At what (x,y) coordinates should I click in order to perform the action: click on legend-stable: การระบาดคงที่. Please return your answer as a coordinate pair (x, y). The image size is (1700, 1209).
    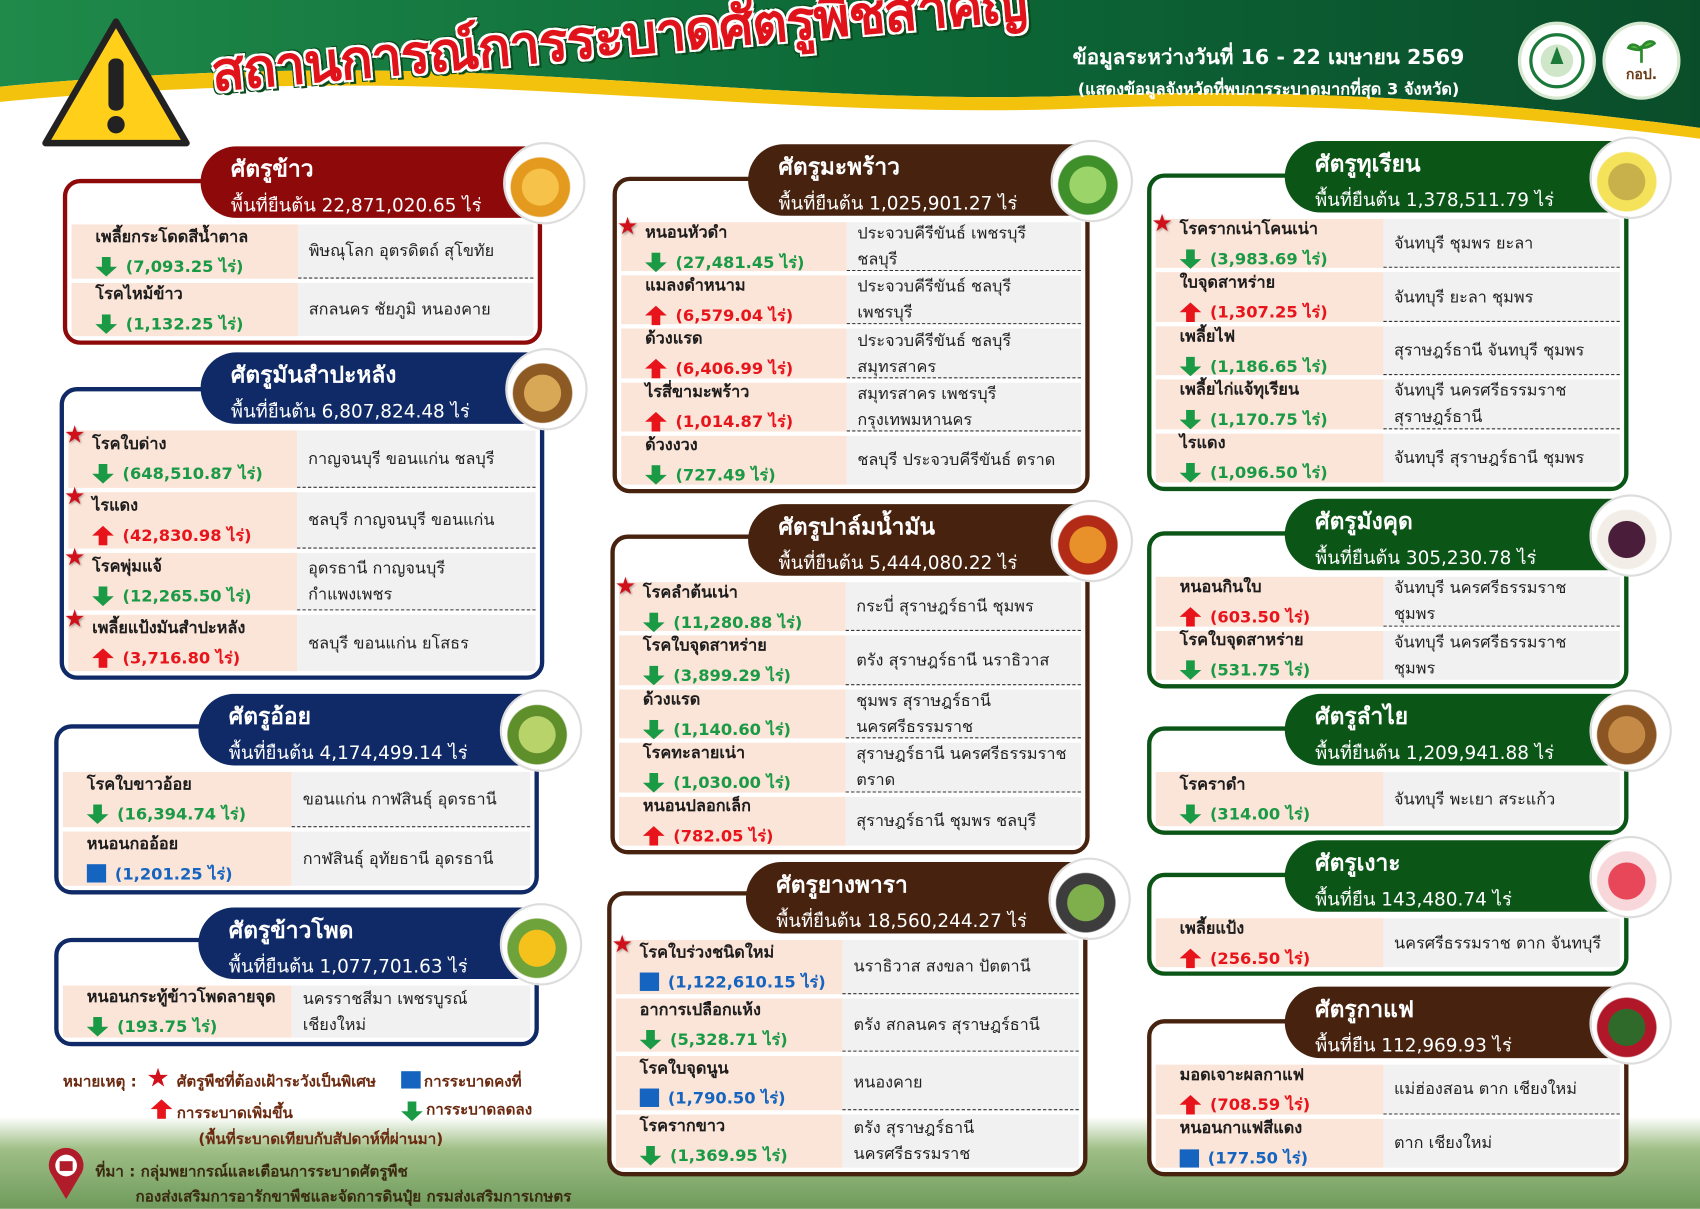
    Looking at the image, I should click on (472, 1082).